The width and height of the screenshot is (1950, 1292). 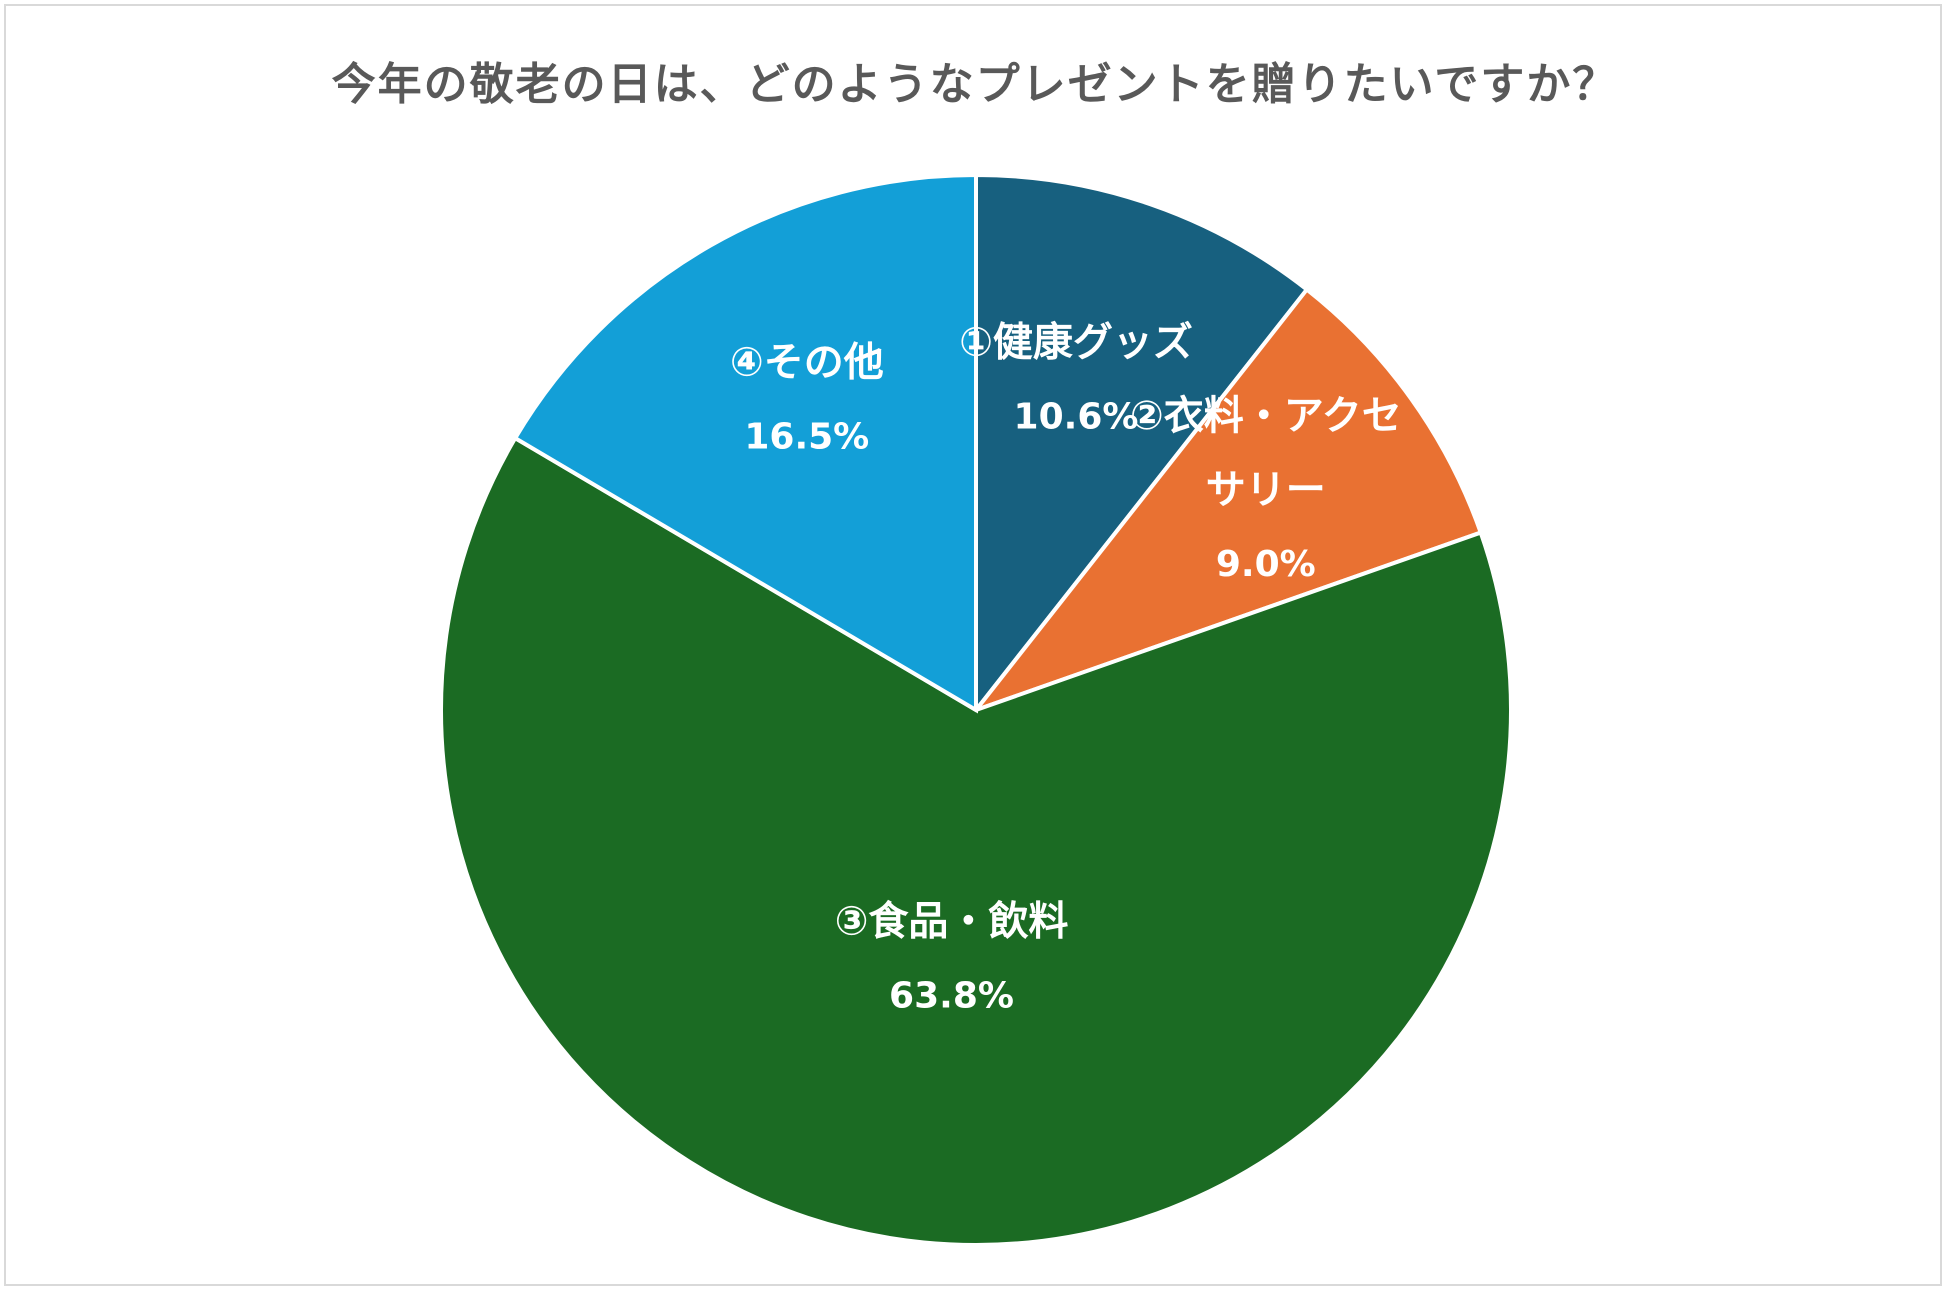 What do you see at coordinates (807, 362) in the screenshot?
I see `slice-label-4: ④その他` at bounding box center [807, 362].